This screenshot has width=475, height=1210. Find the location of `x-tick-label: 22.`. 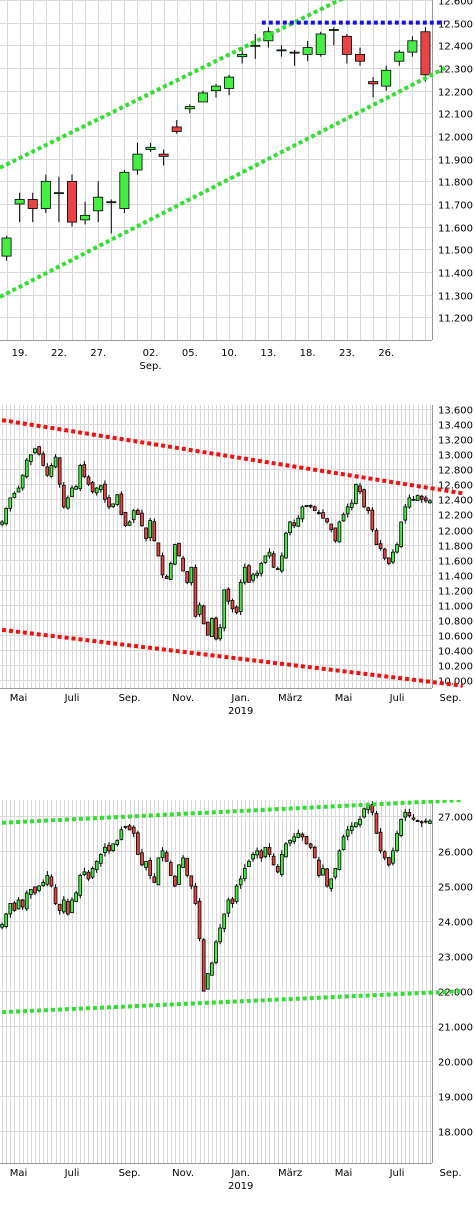

x-tick-label: 22. is located at coordinates (59, 353).